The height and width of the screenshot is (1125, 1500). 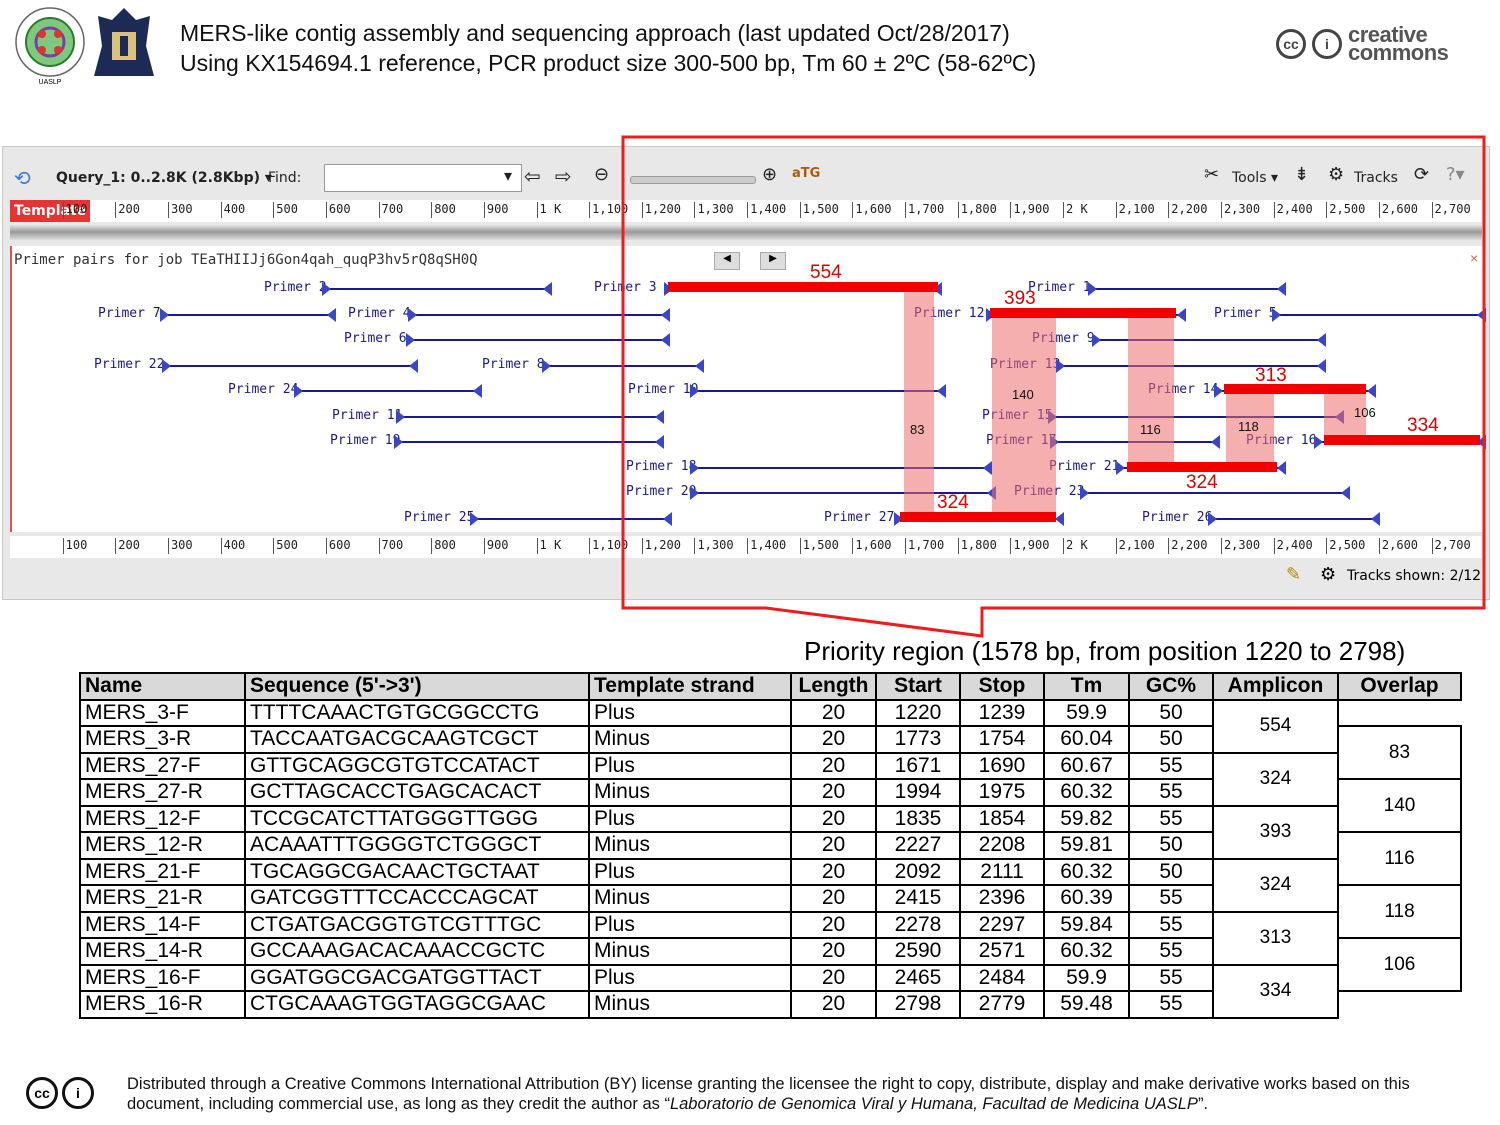 I want to click on edit-icon: ✎, so click(x=1294, y=574).